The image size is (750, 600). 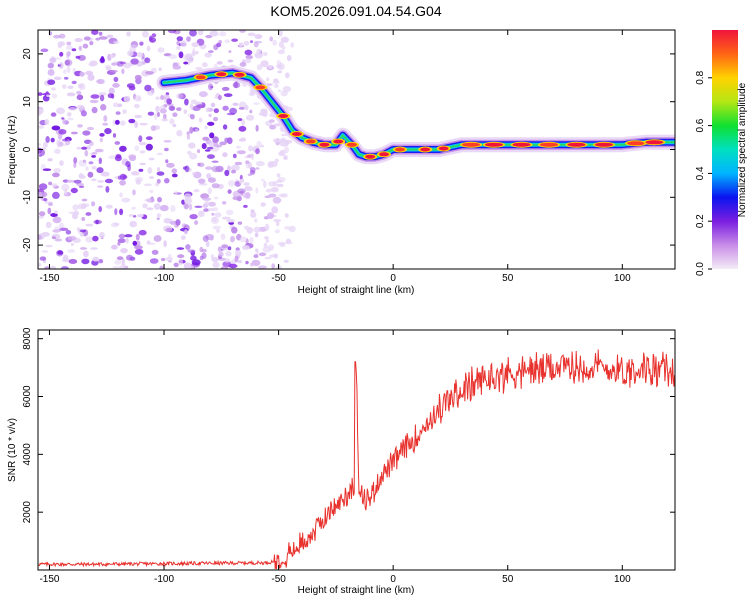 What do you see at coordinates (622, 579) in the screenshot?
I see `snr-x-tick-label: 100` at bounding box center [622, 579].